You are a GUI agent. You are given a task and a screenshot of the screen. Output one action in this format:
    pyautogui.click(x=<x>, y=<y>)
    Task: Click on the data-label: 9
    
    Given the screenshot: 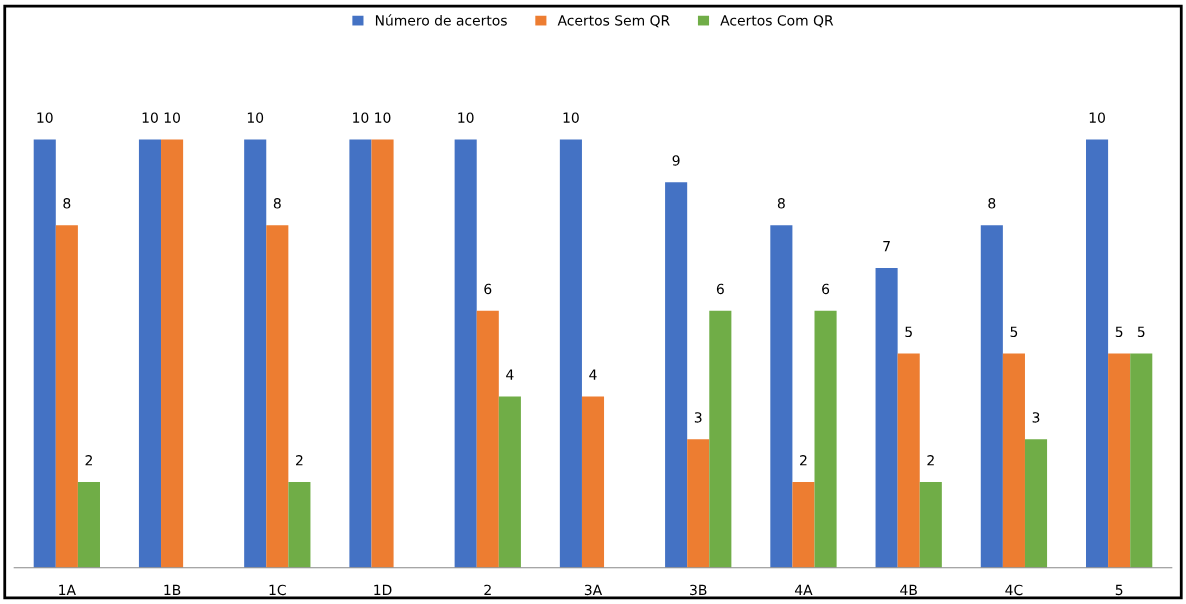 What is the action you would take?
    pyautogui.click(x=676, y=160)
    